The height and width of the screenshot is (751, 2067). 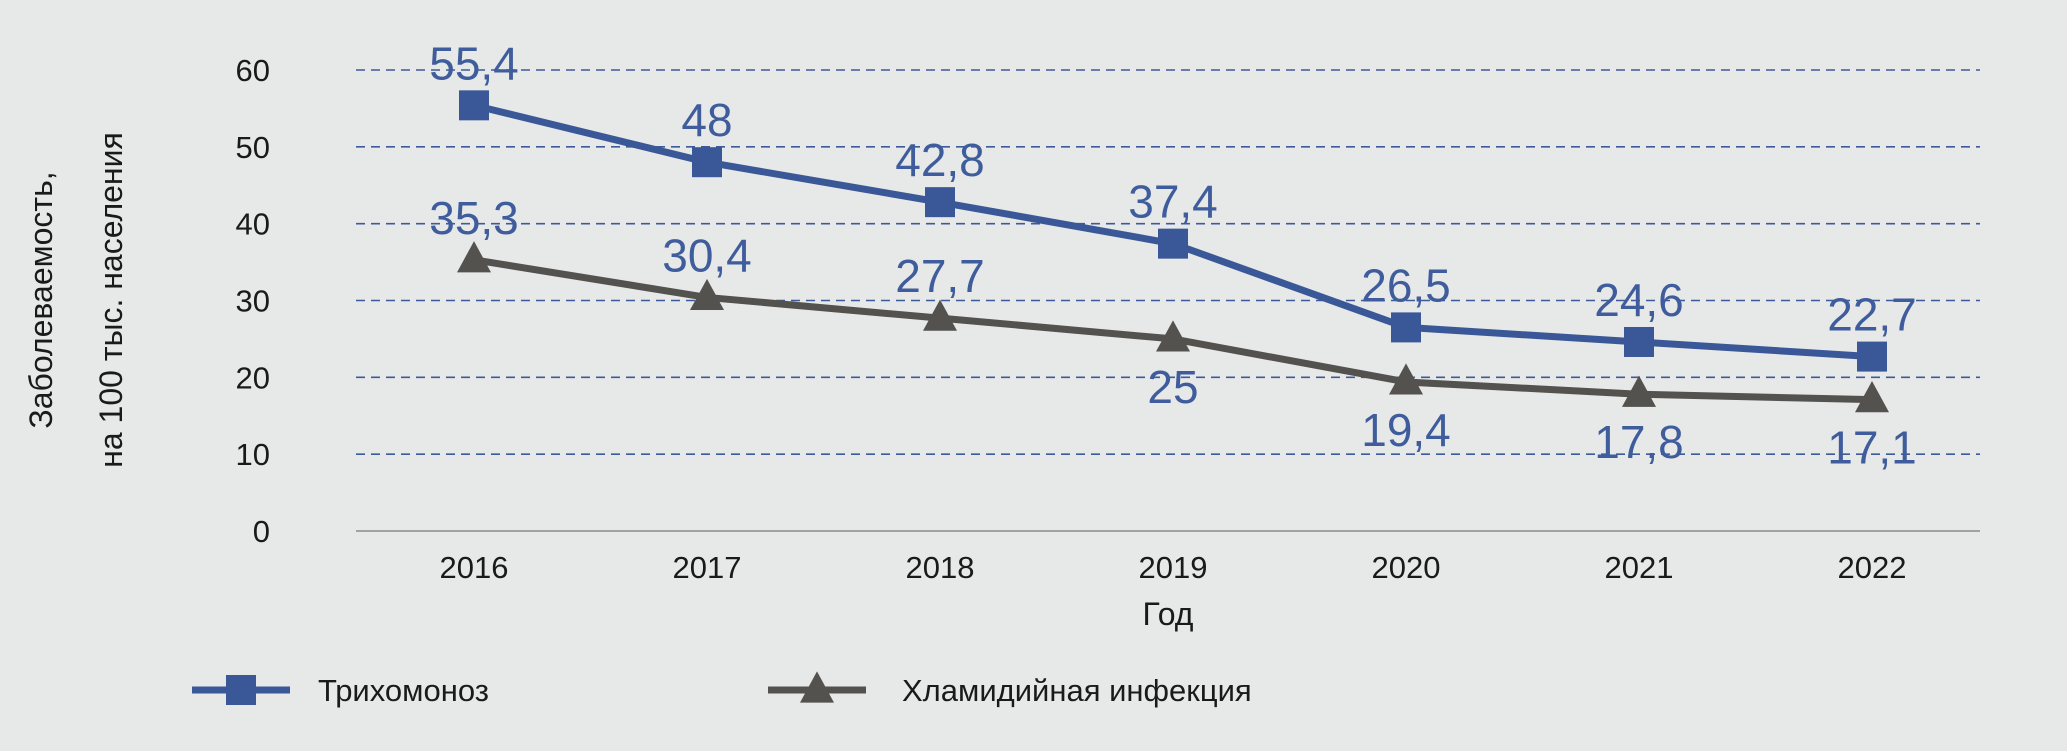 I want to click on y-tick-label: 50, so click(x=253, y=147).